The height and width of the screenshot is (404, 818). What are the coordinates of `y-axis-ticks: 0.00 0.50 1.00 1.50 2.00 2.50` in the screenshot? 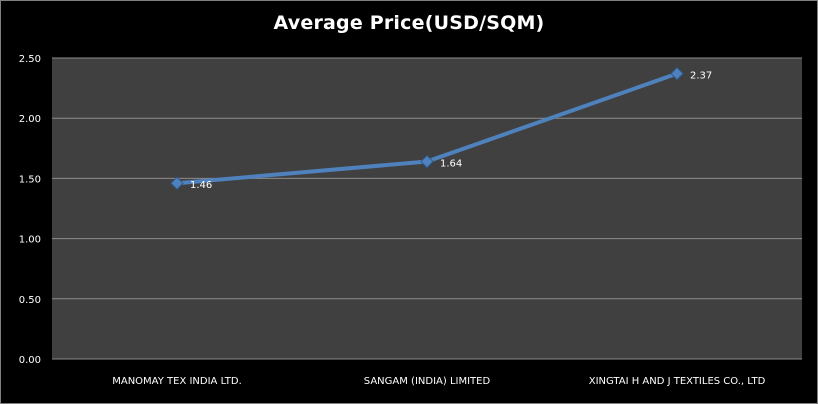 It's located at (30, 210).